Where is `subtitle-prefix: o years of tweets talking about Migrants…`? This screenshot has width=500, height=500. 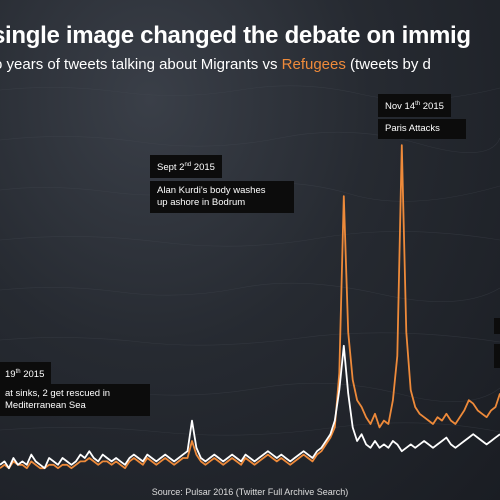
subtitle-prefix: o years of tweets talking about Migrants… is located at coordinates (141, 64).